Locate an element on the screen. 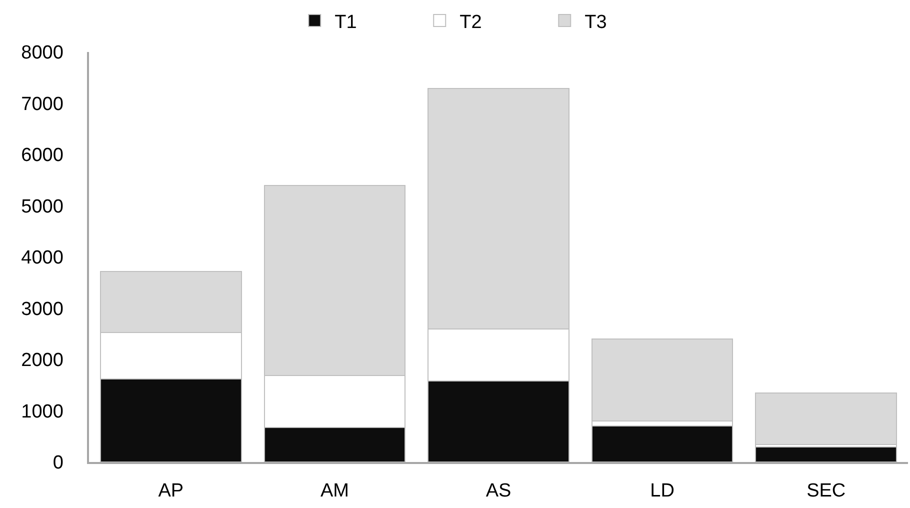  x-tick-label: AS is located at coordinates (499, 491).